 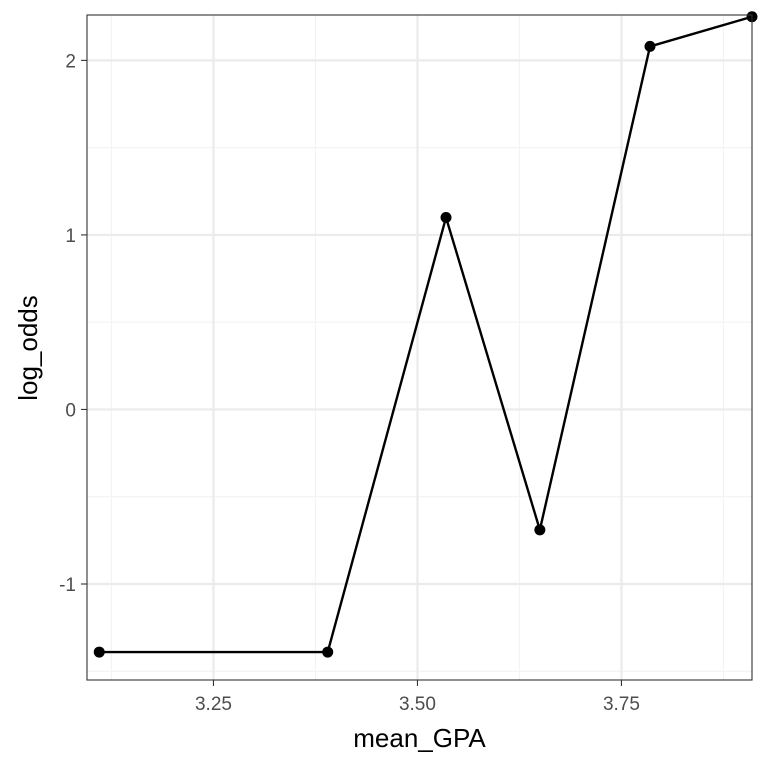 I want to click on x-tick-label: 3.50, so click(x=417, y=704).